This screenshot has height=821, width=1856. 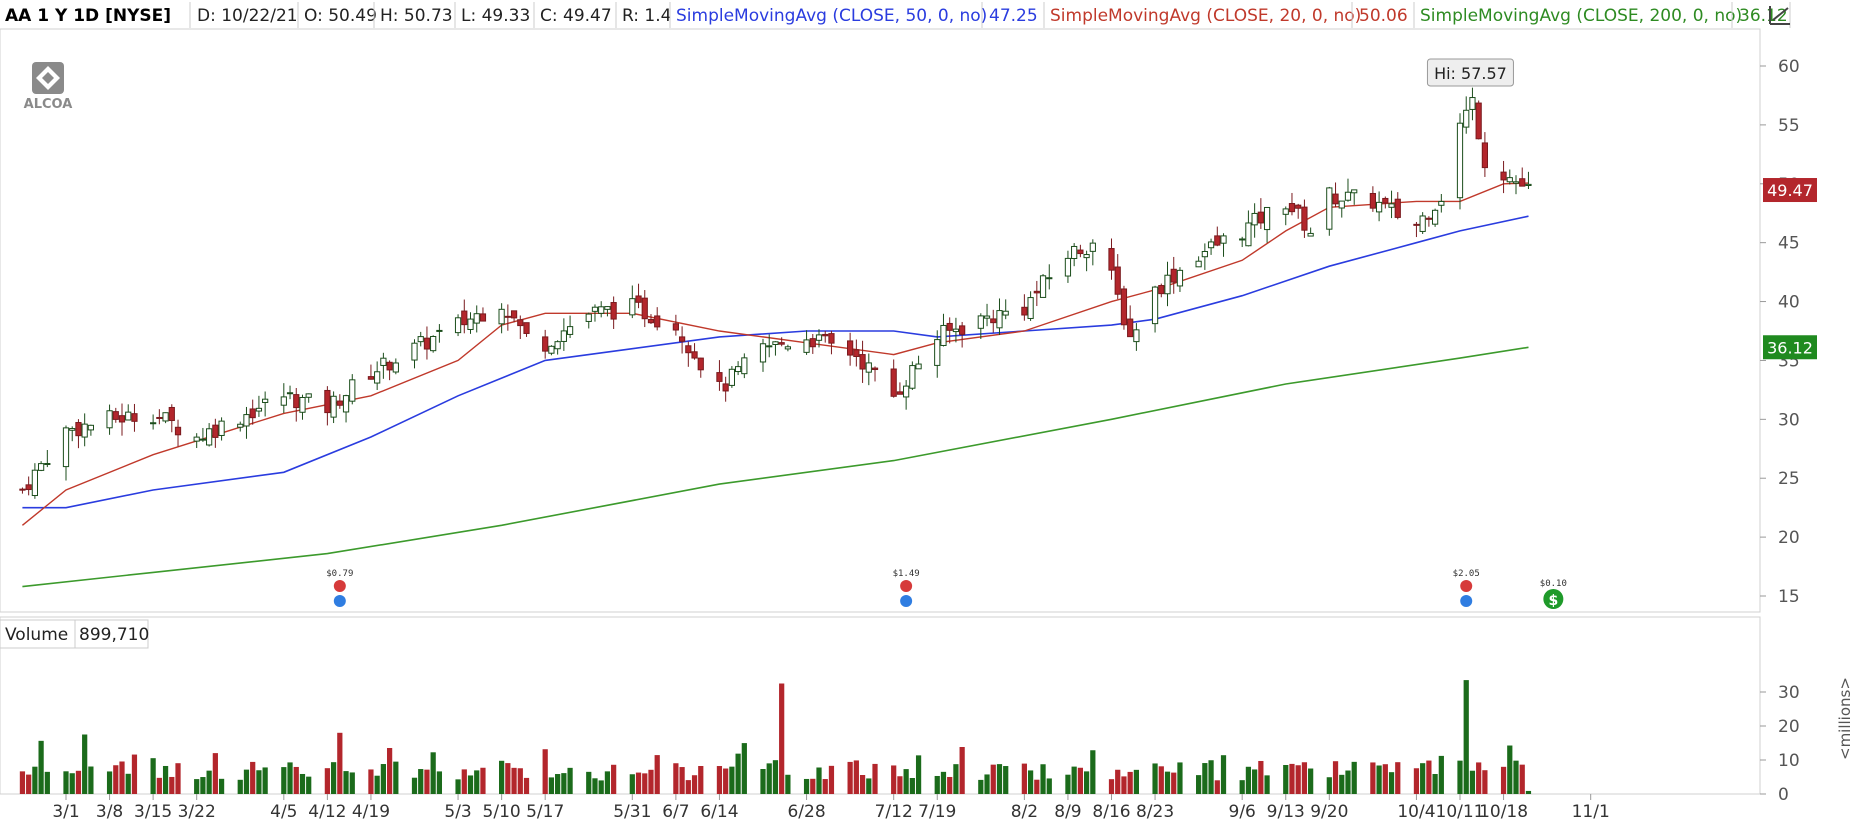 What do you see at coordinates (1780, 332) in the screenshot?
I see `price-axis: 15202530354045505560` at bounding box center [1780, 332].